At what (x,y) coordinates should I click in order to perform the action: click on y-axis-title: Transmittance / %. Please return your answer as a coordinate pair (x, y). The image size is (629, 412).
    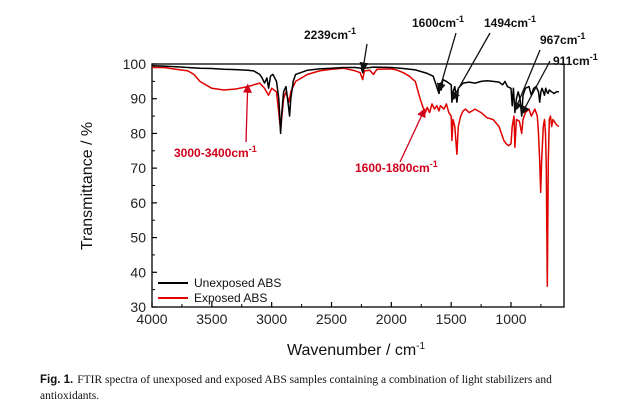
    Looking at the image, I should click on (87, 186).